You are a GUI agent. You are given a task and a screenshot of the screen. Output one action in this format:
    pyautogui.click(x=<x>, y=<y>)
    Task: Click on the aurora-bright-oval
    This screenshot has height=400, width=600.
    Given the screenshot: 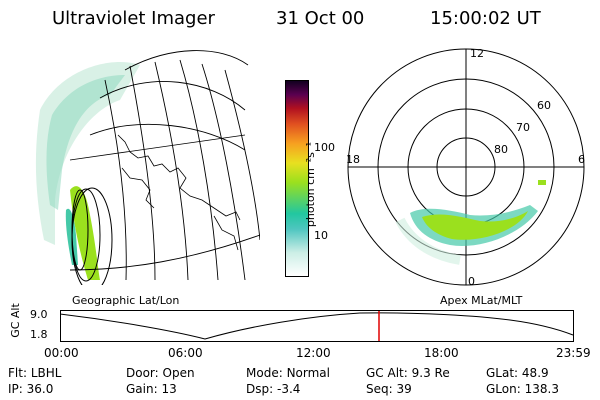 What is the action you would take?
    pyautogui.click(x=85, y=233)
    